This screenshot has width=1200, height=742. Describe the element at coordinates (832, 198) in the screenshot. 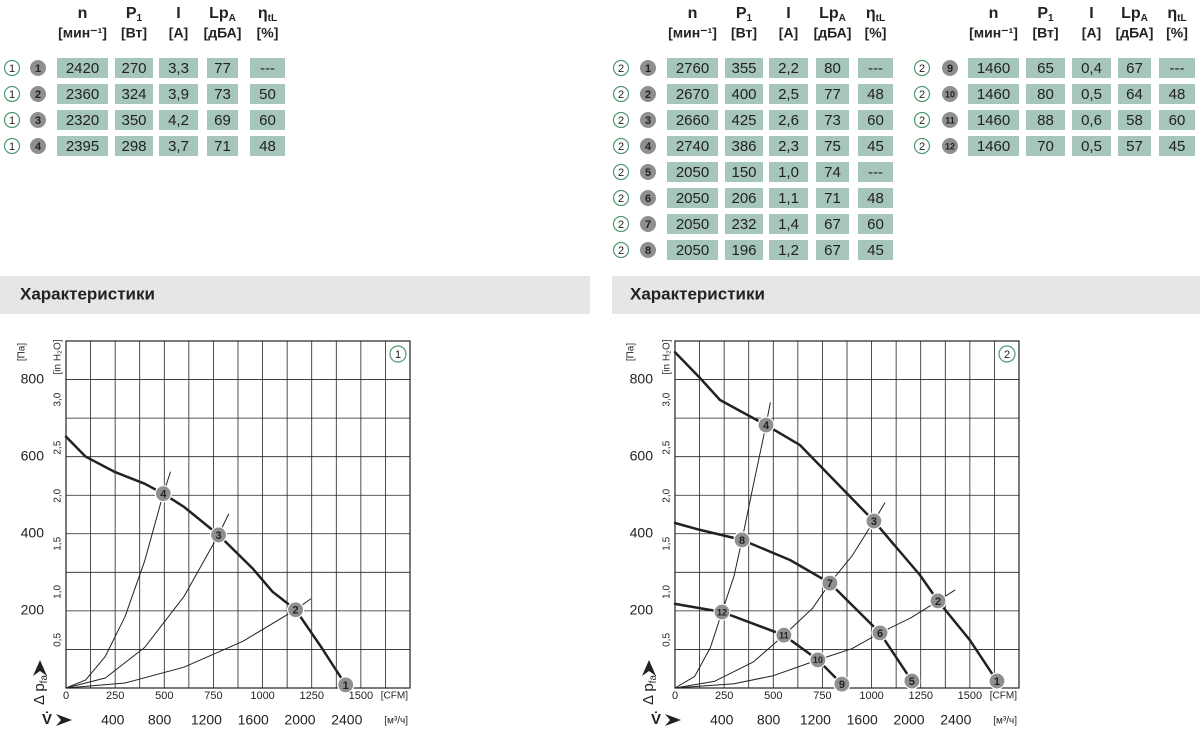

I see `table-cell-text: 71` at that location.